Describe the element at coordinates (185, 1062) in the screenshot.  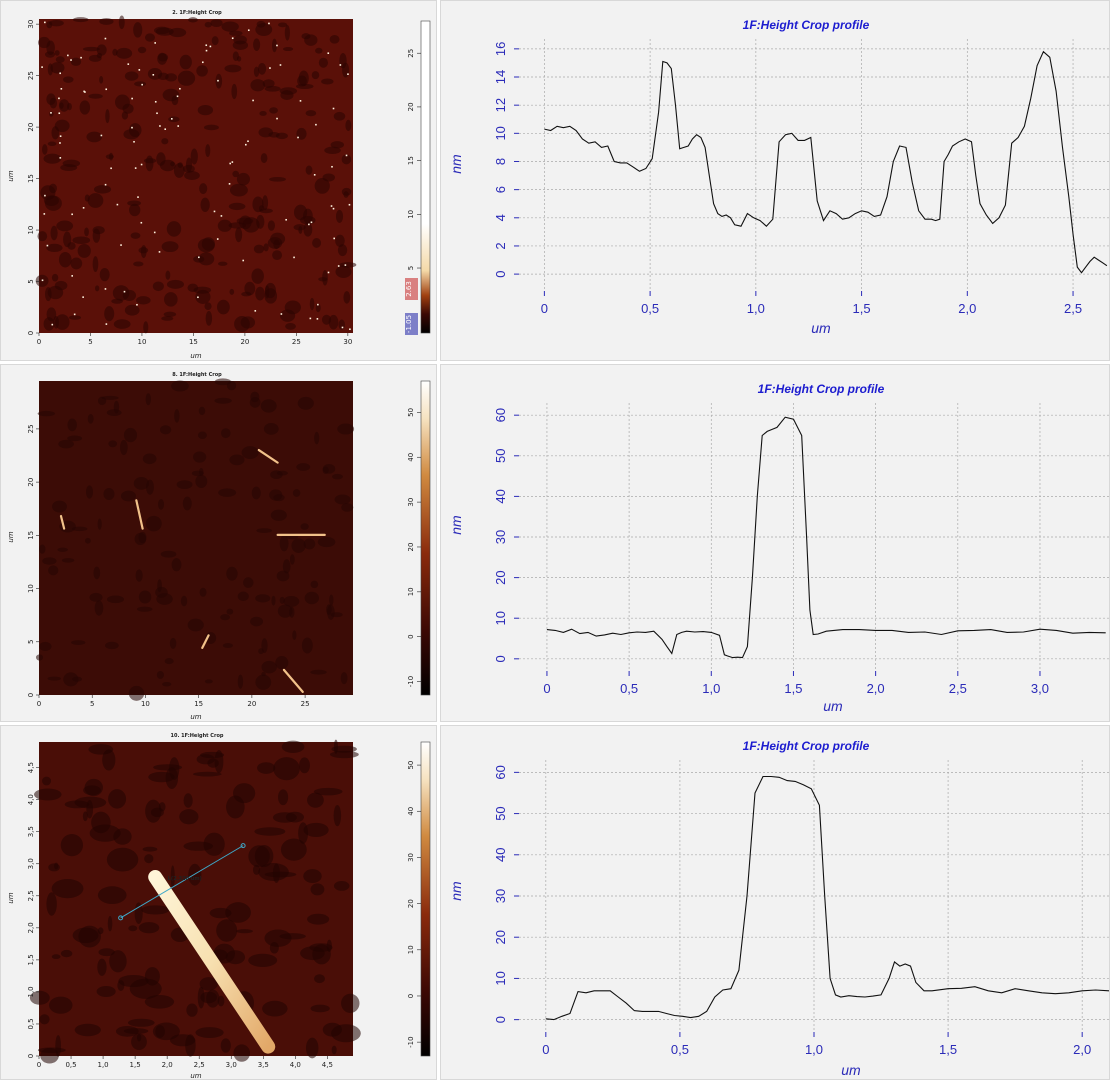
I see `x-axis: 0 0,5 1,0 1,5 2,0 2,5 3,0 3,5 4,0 4,5` at that location.